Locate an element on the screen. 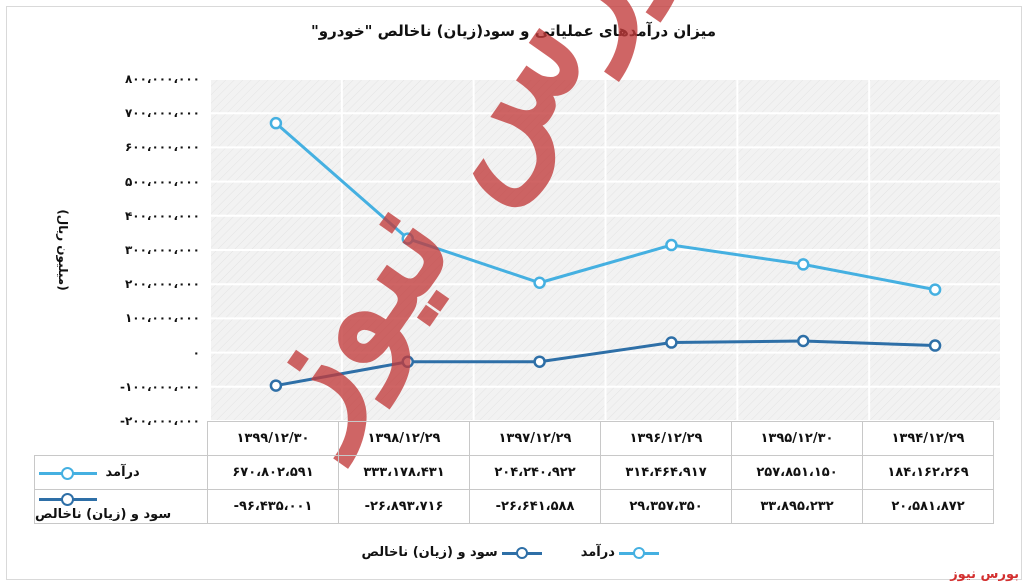 The image size is (1027, 584). table-corner is located at coordinates (121, 438).